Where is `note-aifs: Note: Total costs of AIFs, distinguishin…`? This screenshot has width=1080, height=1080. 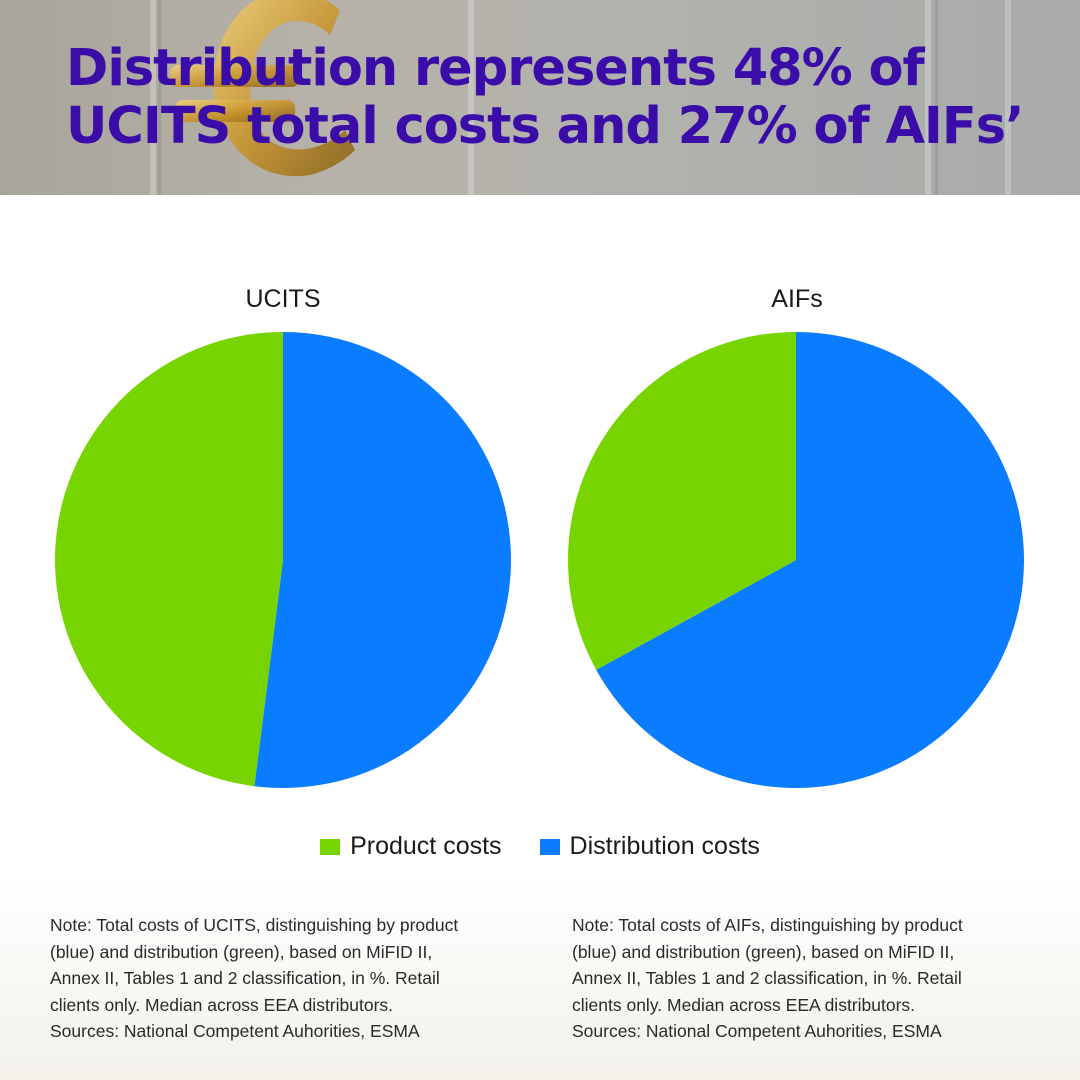 note-aifs: Note: Total costs of AIFs, distinguishin… is located at coordinates (767, 978).